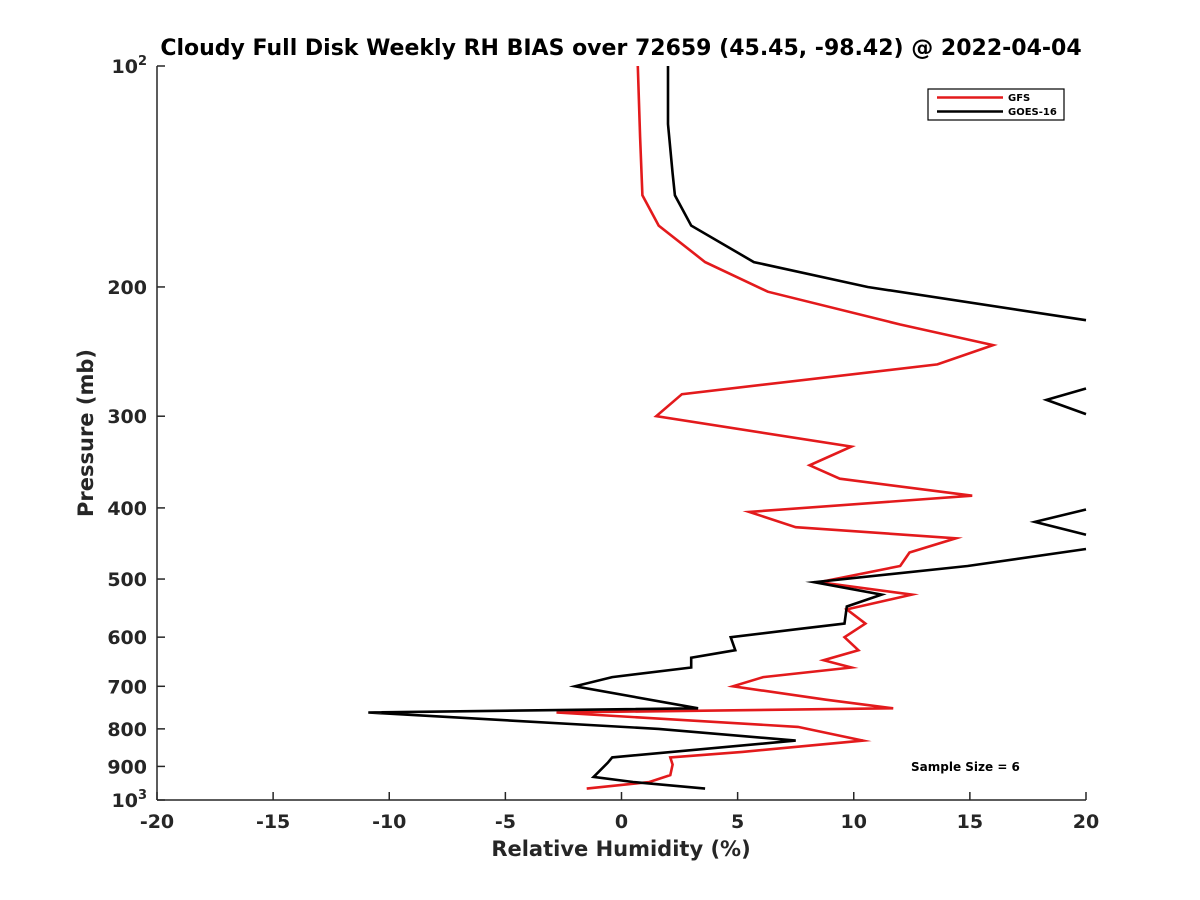 The width and height of the screenshot is (1200, 900). What do you see at coordinates (505, 822) in the screenshot?
I see `x-tick-label: -5` at bounding box center [505, 822].